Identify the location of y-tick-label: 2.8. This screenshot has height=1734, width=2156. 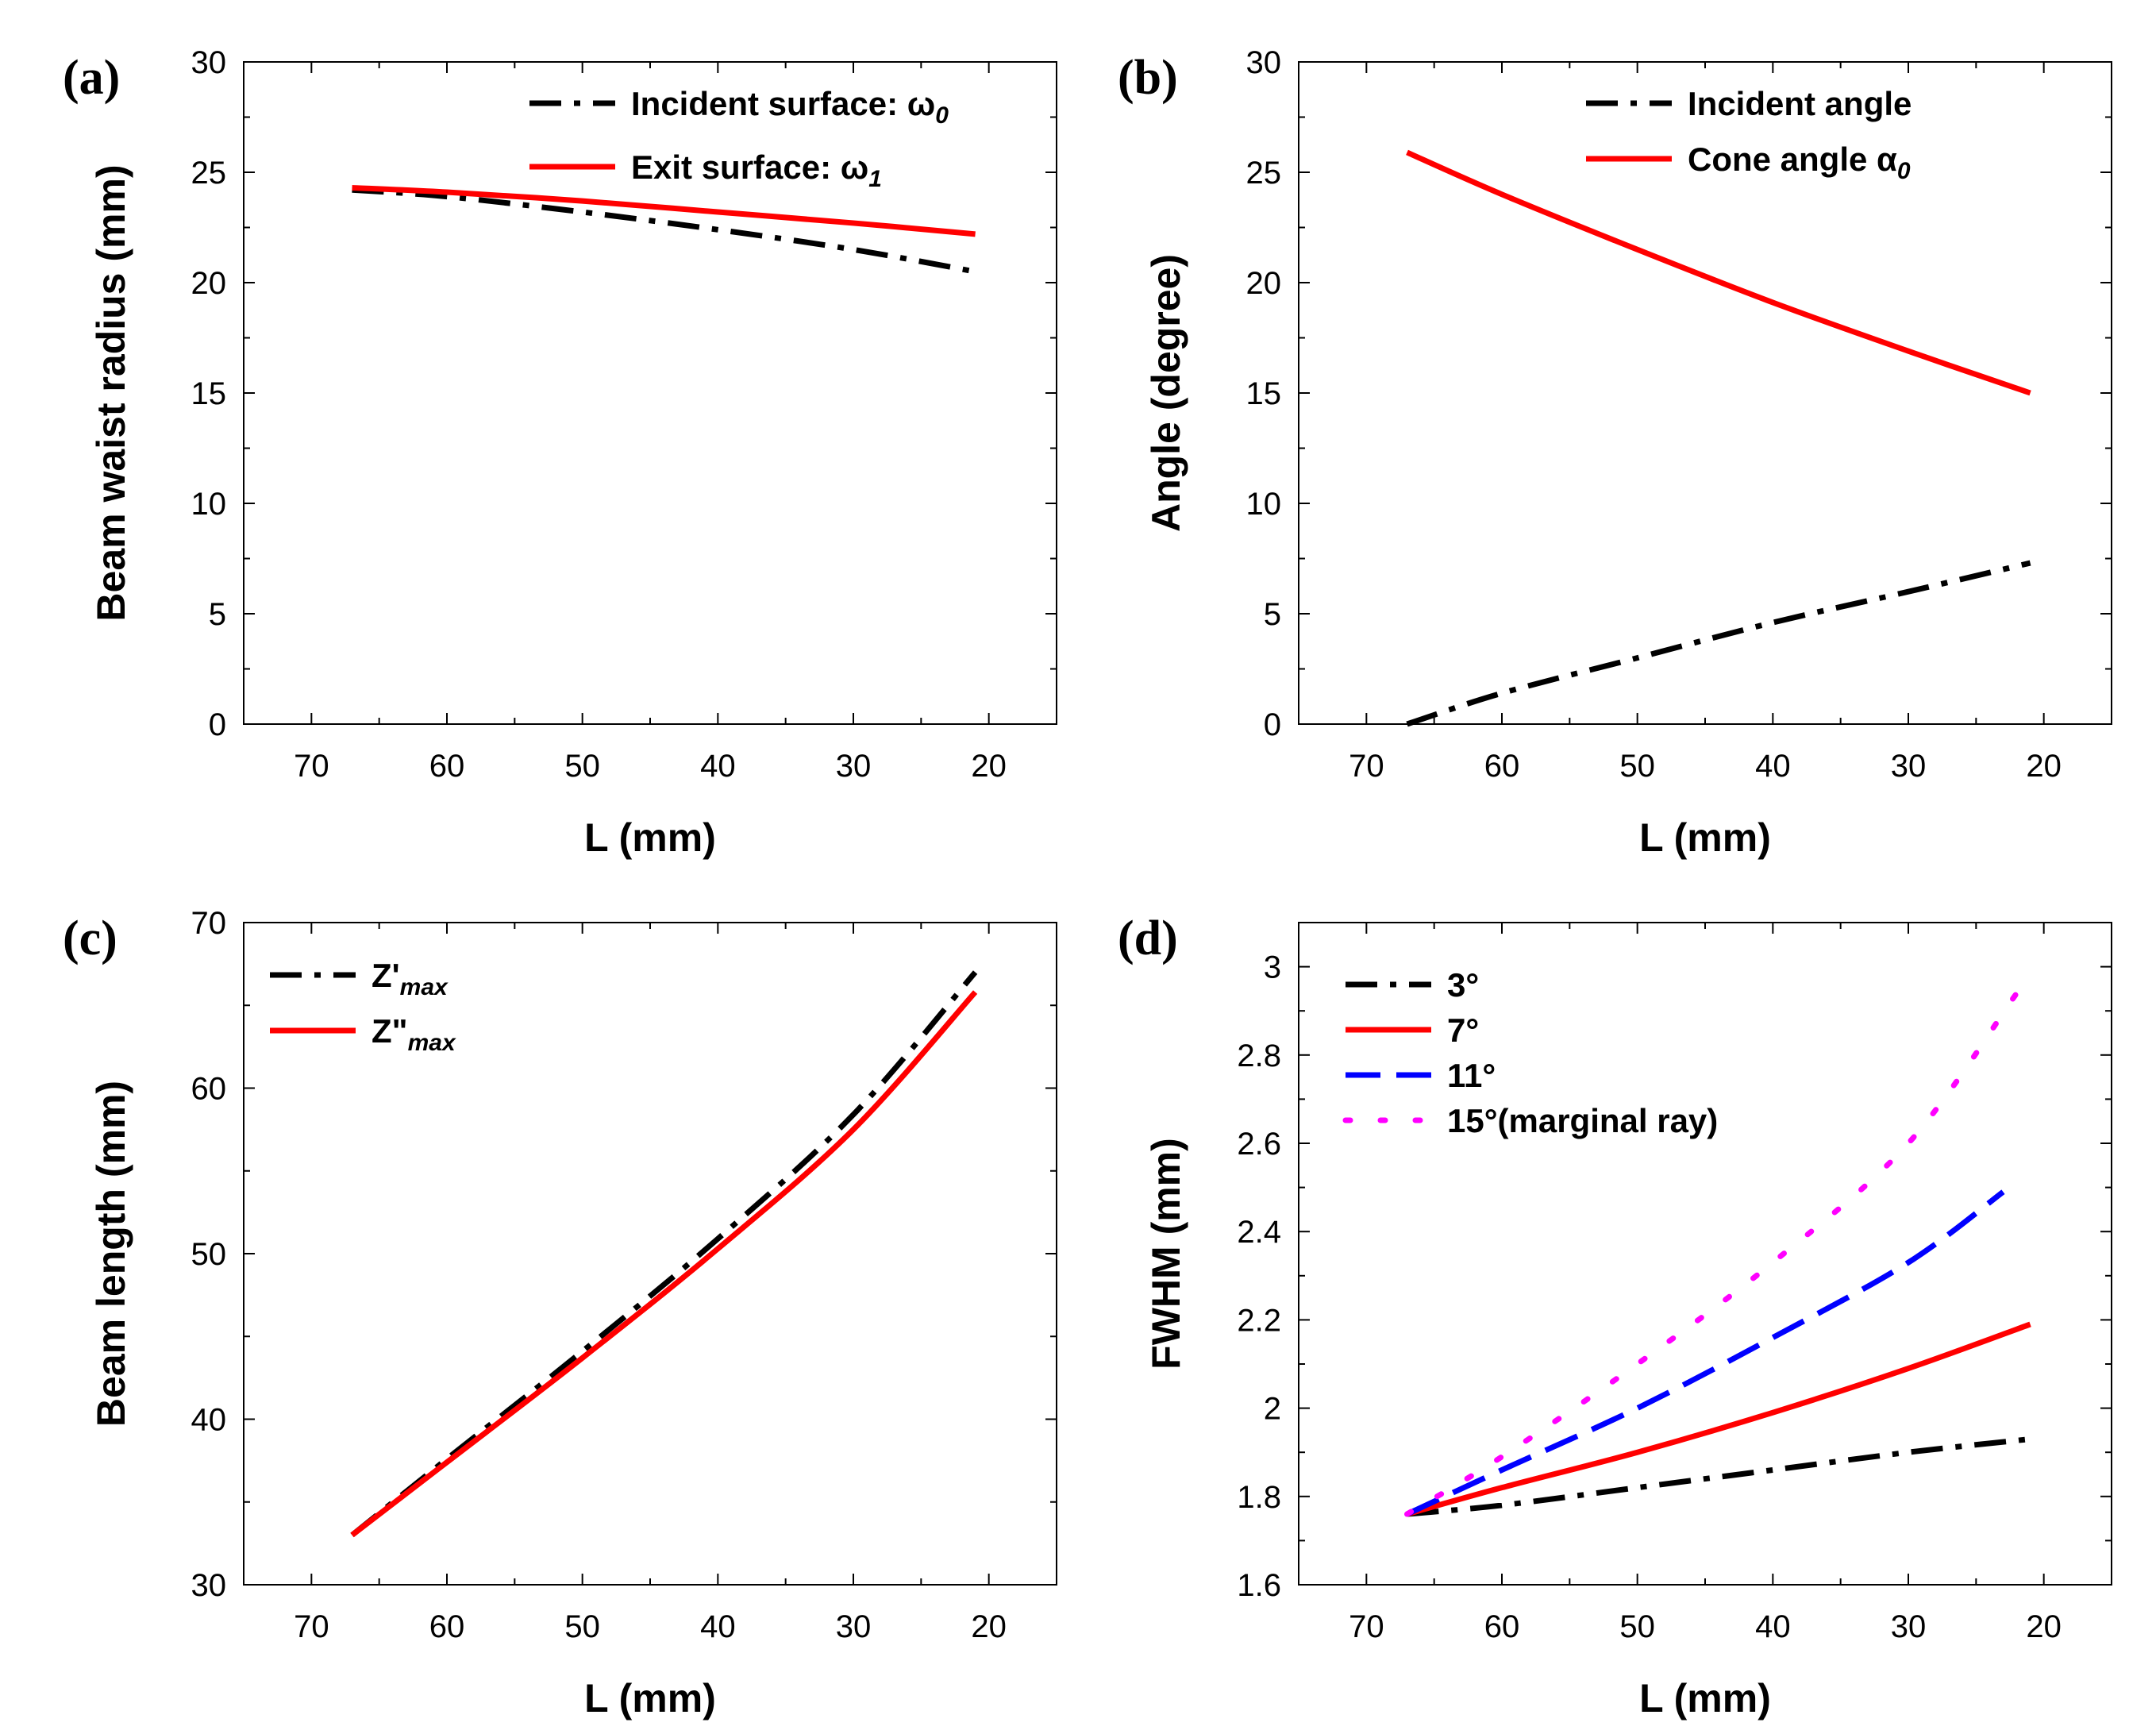
(1259, 1055).